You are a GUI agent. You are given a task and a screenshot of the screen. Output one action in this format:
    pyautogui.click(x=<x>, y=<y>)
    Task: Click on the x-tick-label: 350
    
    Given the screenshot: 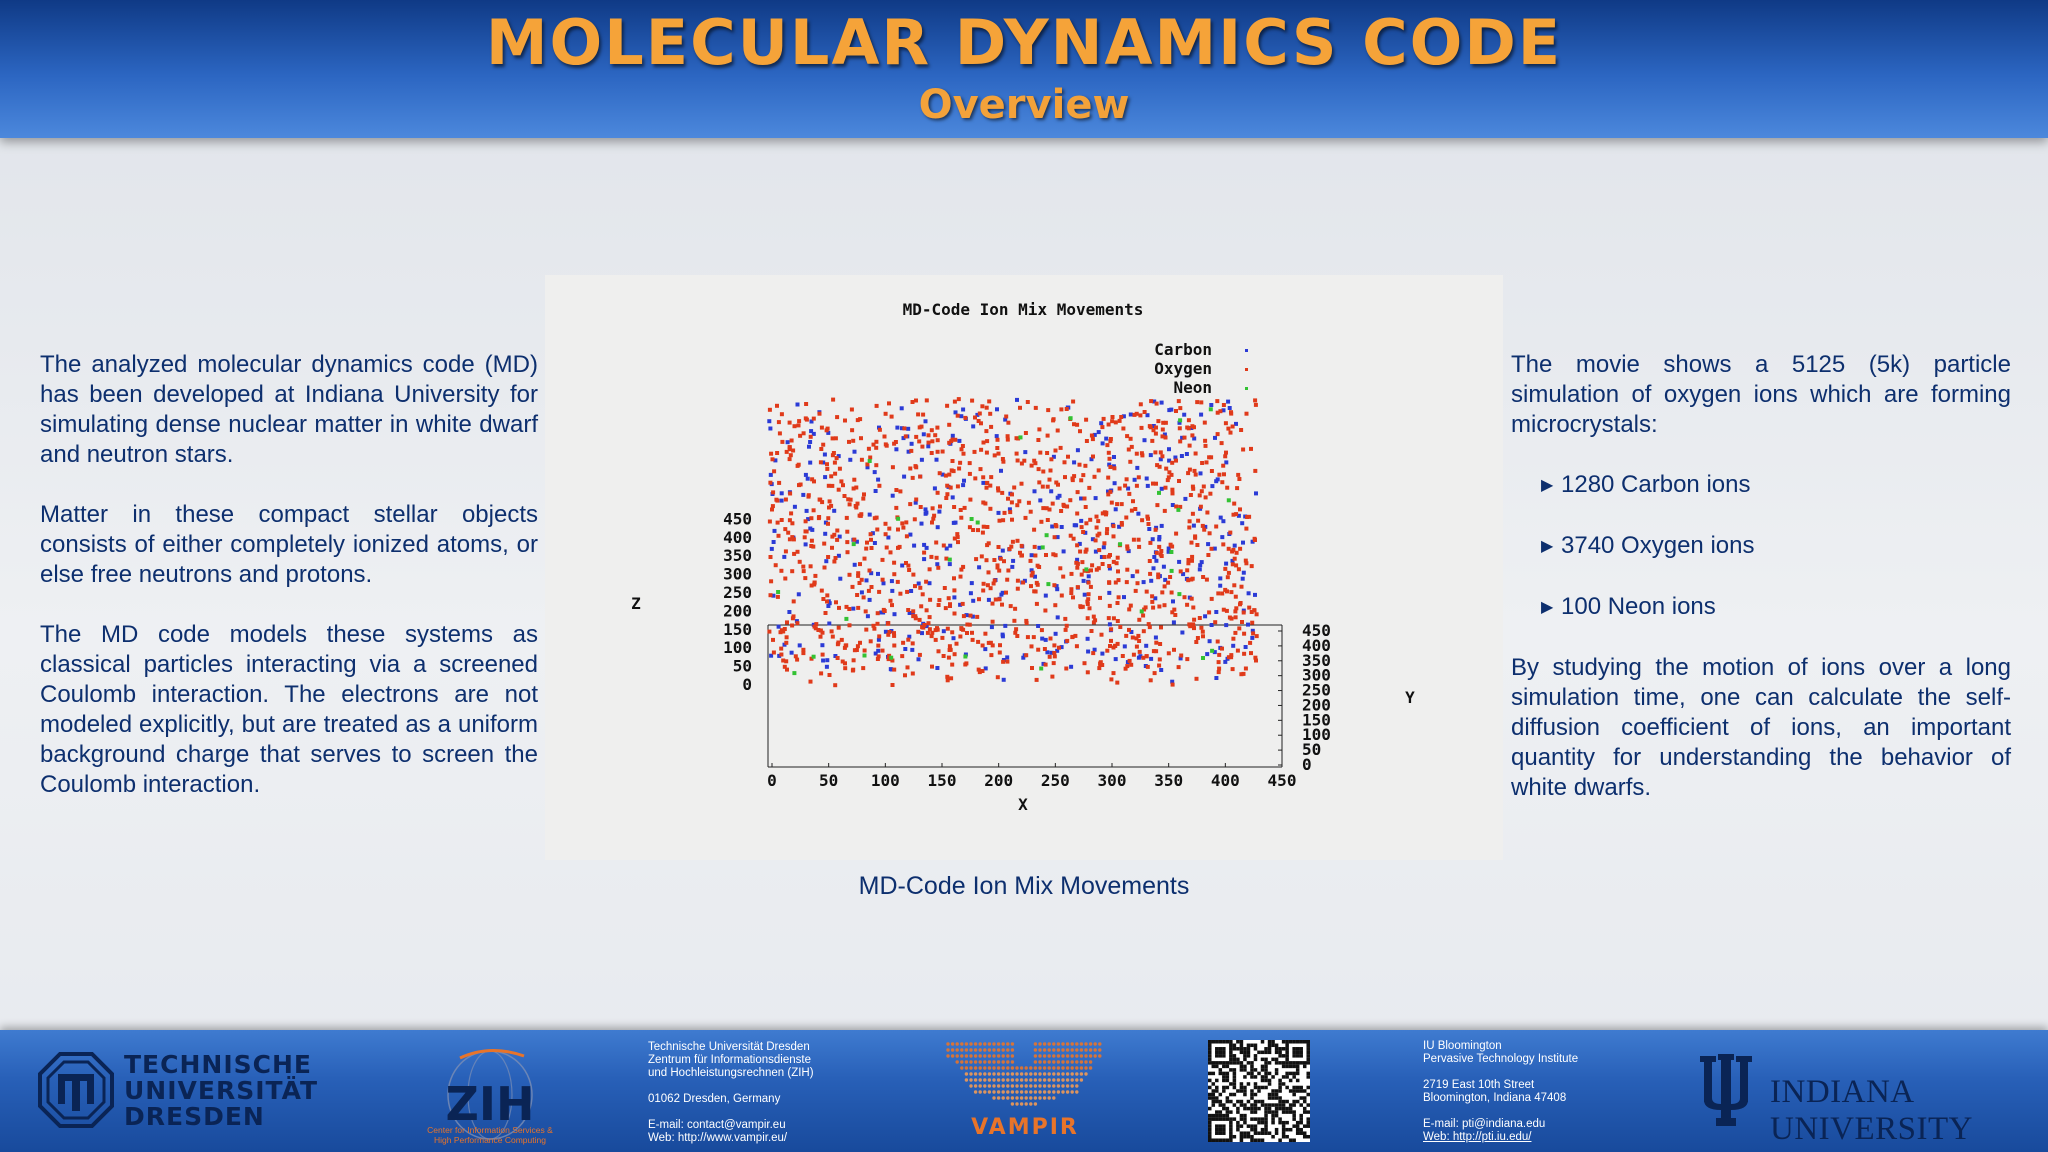 What is the action you would take?
    pyautogui.click(x=1168, y=780)
    